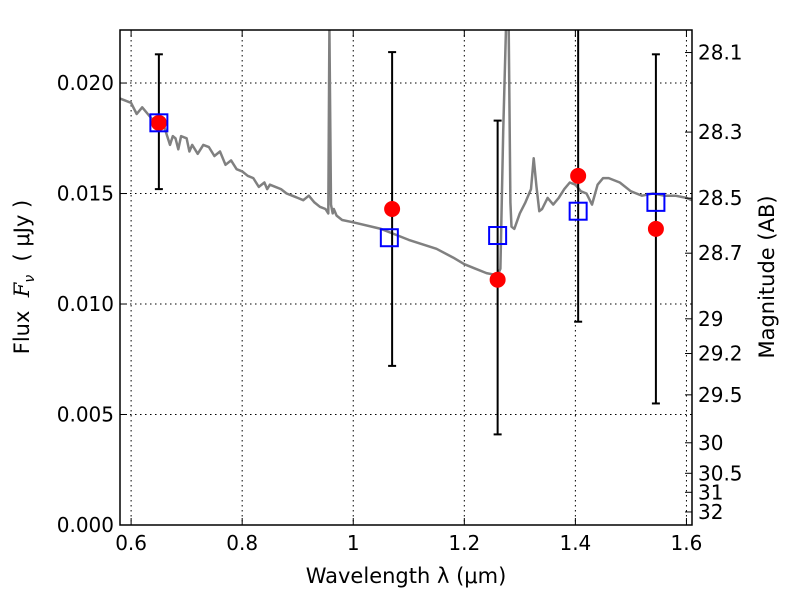 The image size is (800, 600). Describe the element at coordinates (131, 543) in the screenshot. I see `x-tick-label: 0.6` at that location.